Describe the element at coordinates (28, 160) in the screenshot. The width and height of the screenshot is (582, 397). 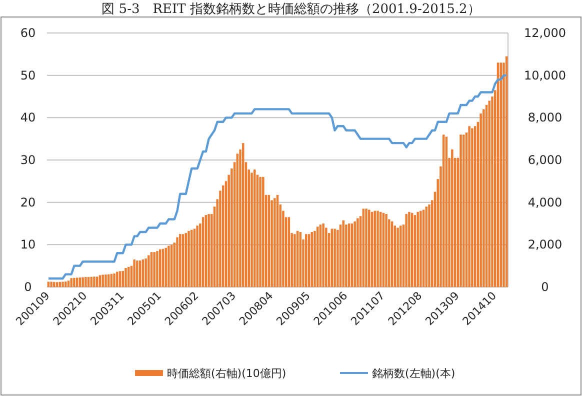
I see `y-tick-label: 30` at that location.